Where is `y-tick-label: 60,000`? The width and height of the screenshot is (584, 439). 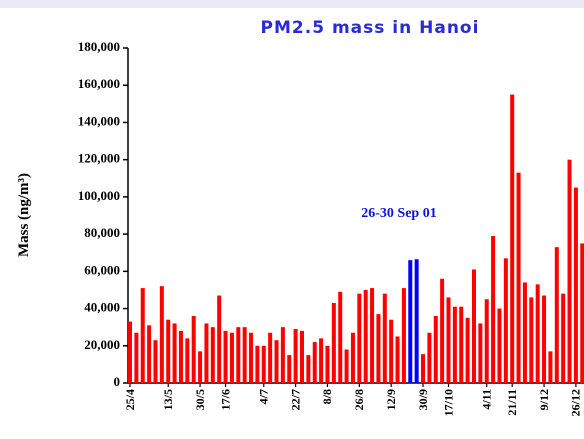
y-tick-label: 60,000 is located at coordinates (102, 269).